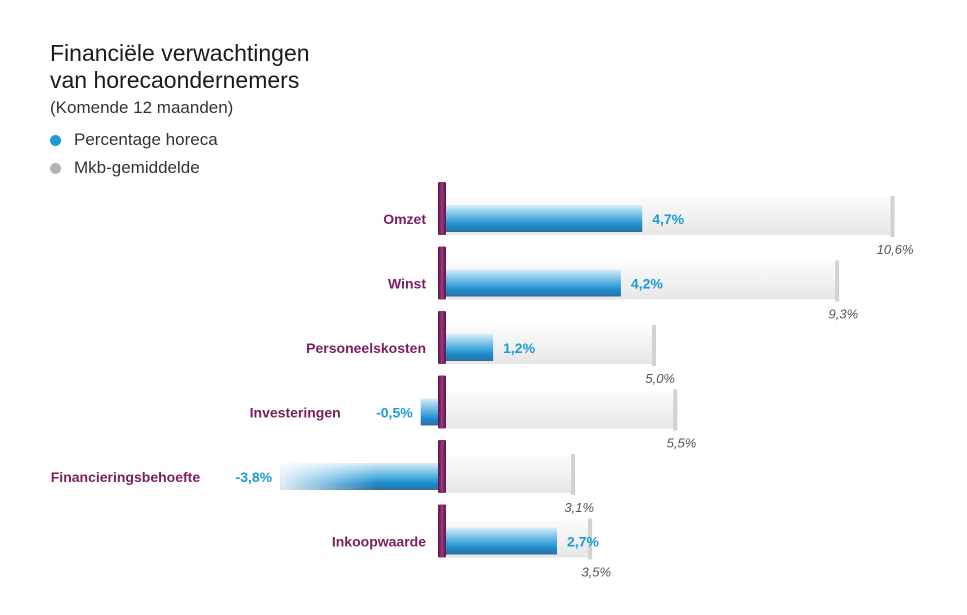  Describe the element at coordinates (579, 507) in the screenshot. I see `mkb-value-label-4: 3,1%` at that location.